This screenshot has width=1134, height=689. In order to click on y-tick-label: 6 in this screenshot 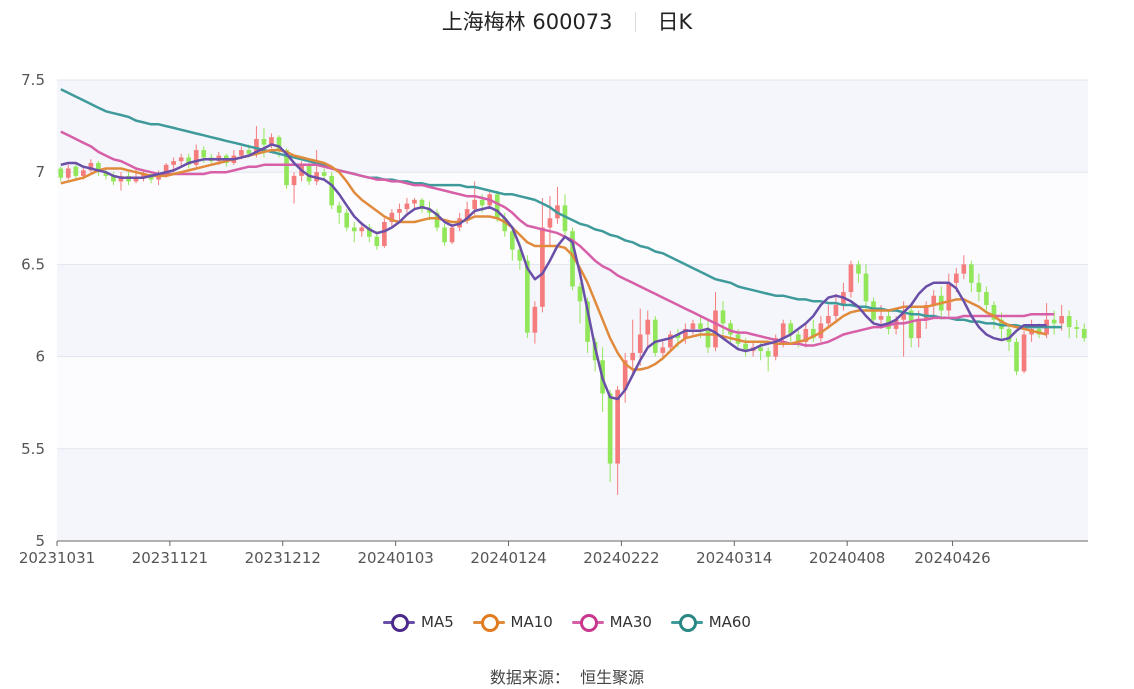, I will do `click(40, 357)`.